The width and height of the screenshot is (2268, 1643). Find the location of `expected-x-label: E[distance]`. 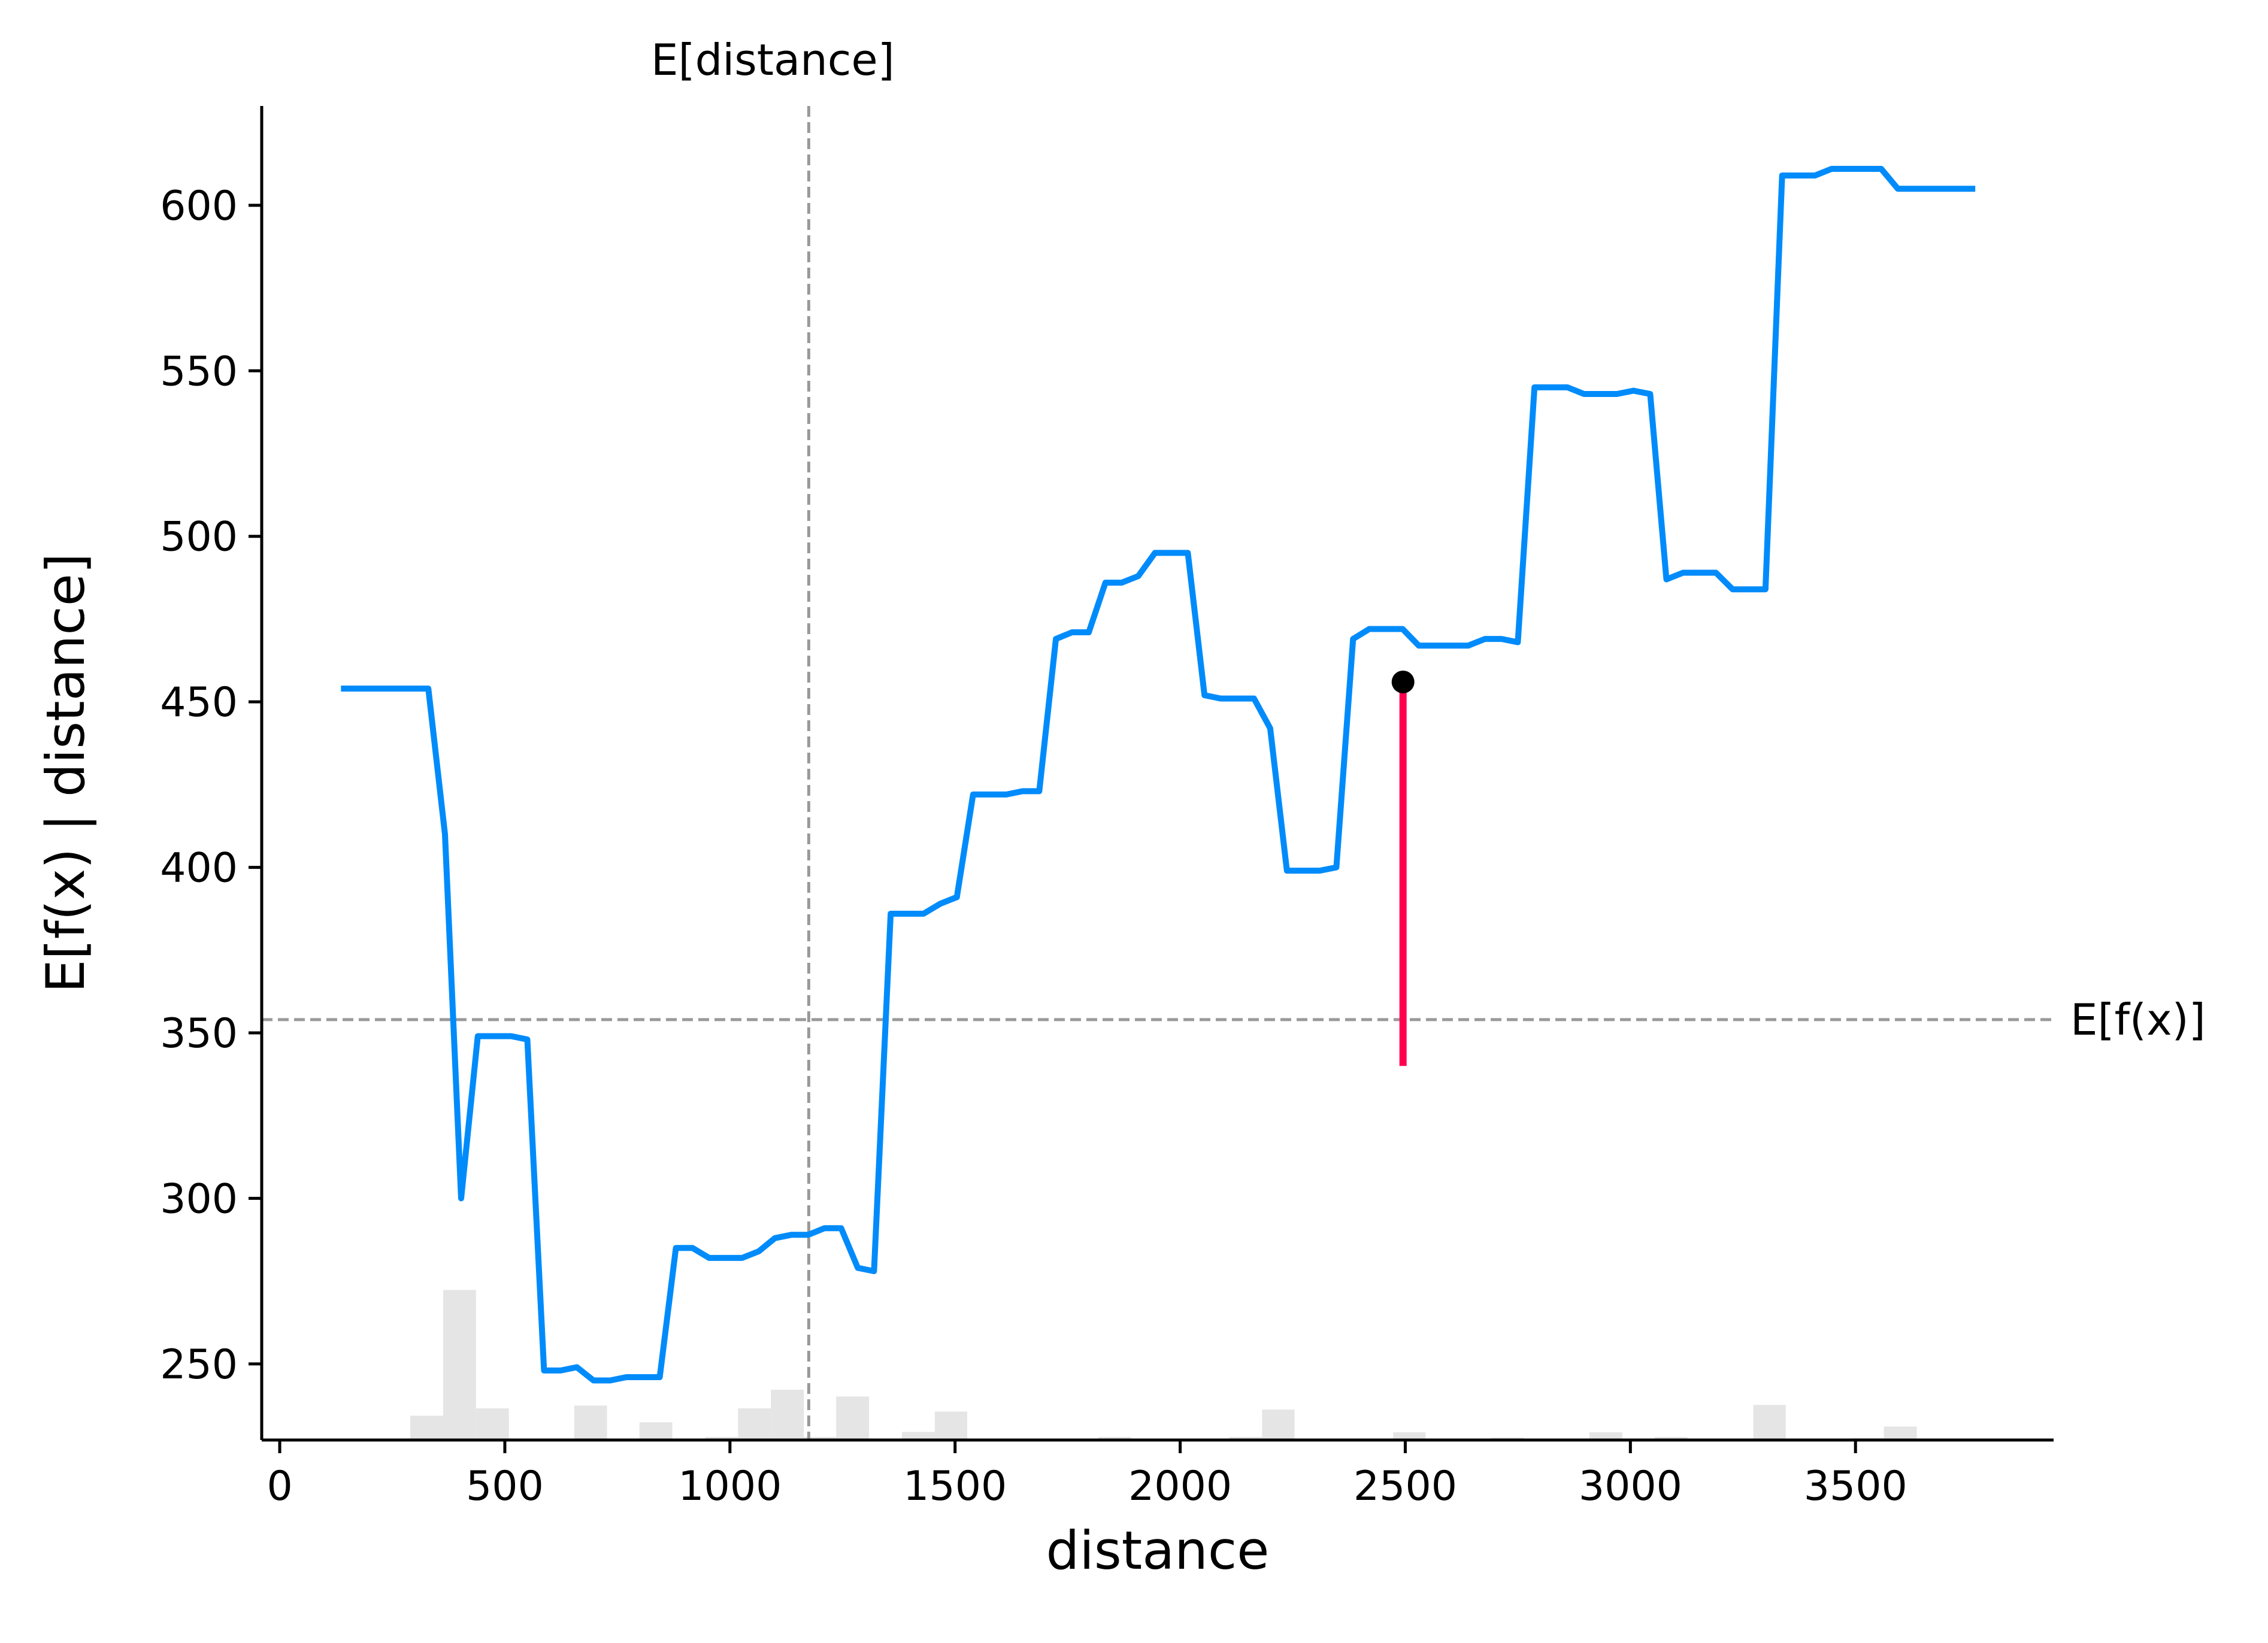

expected-x-label: E[distance] is located at coordinates (773, 60).